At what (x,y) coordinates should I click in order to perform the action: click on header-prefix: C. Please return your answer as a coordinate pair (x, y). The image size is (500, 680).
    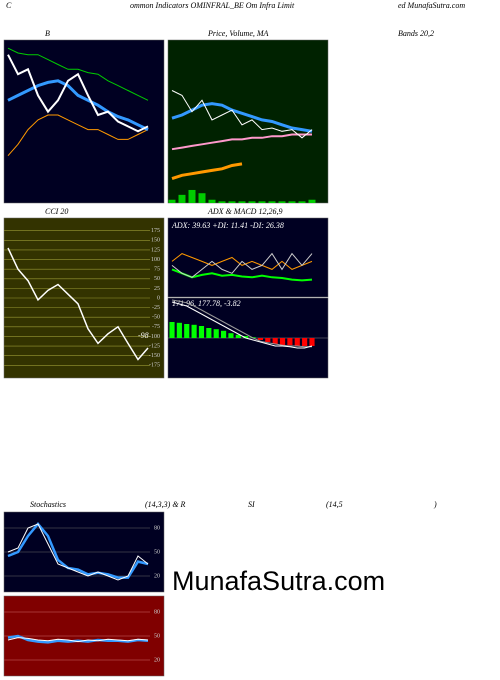
    Looking at the image, I should click on (9, 5).